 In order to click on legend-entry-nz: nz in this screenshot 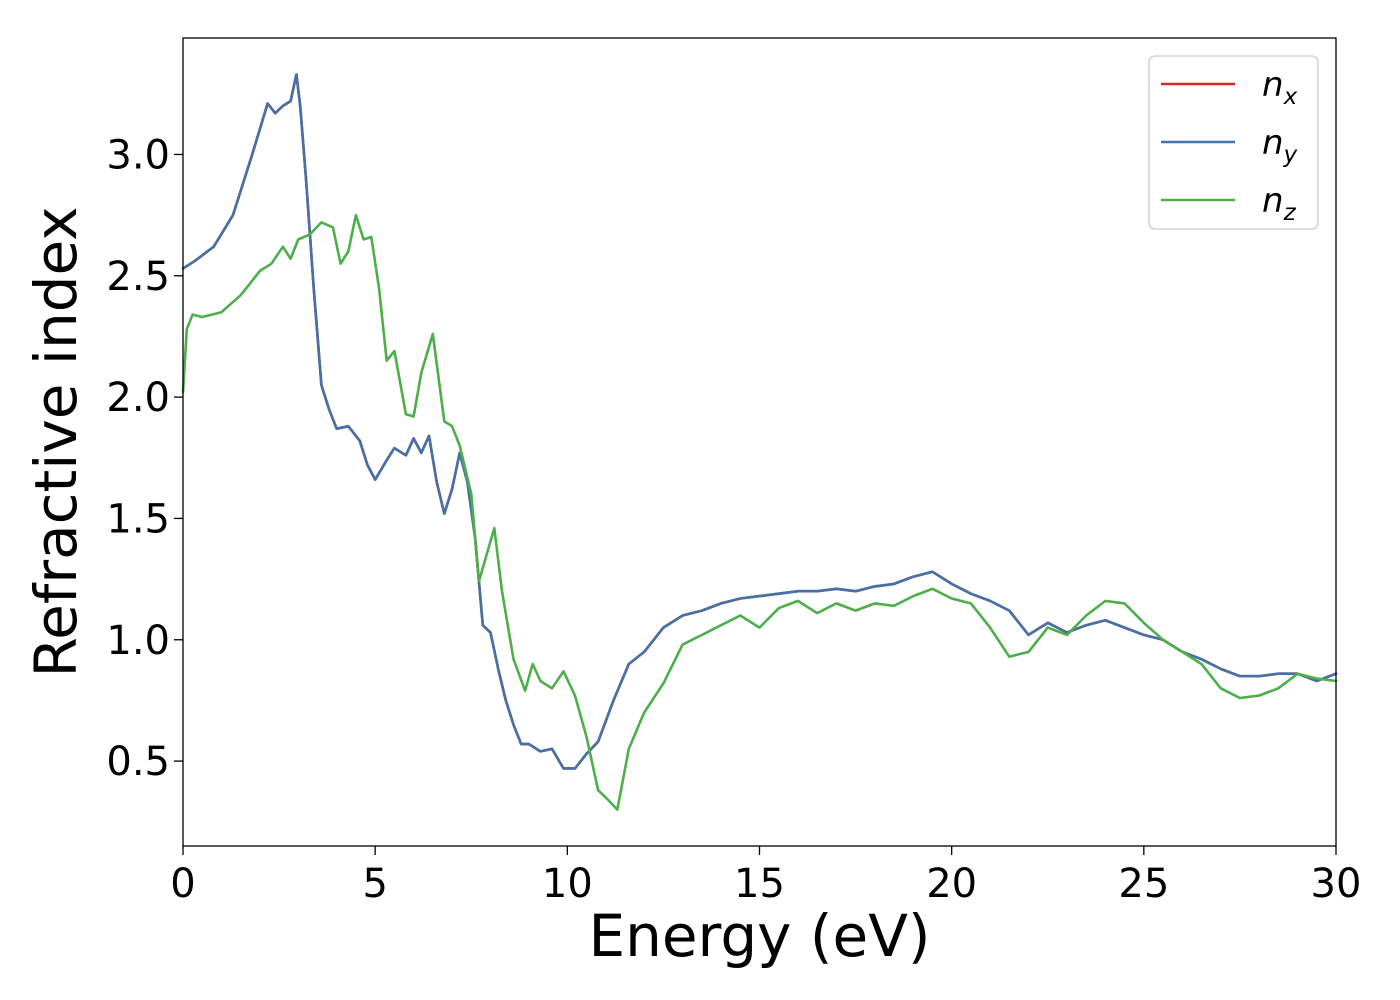, I will do `click(1229, 203)`.